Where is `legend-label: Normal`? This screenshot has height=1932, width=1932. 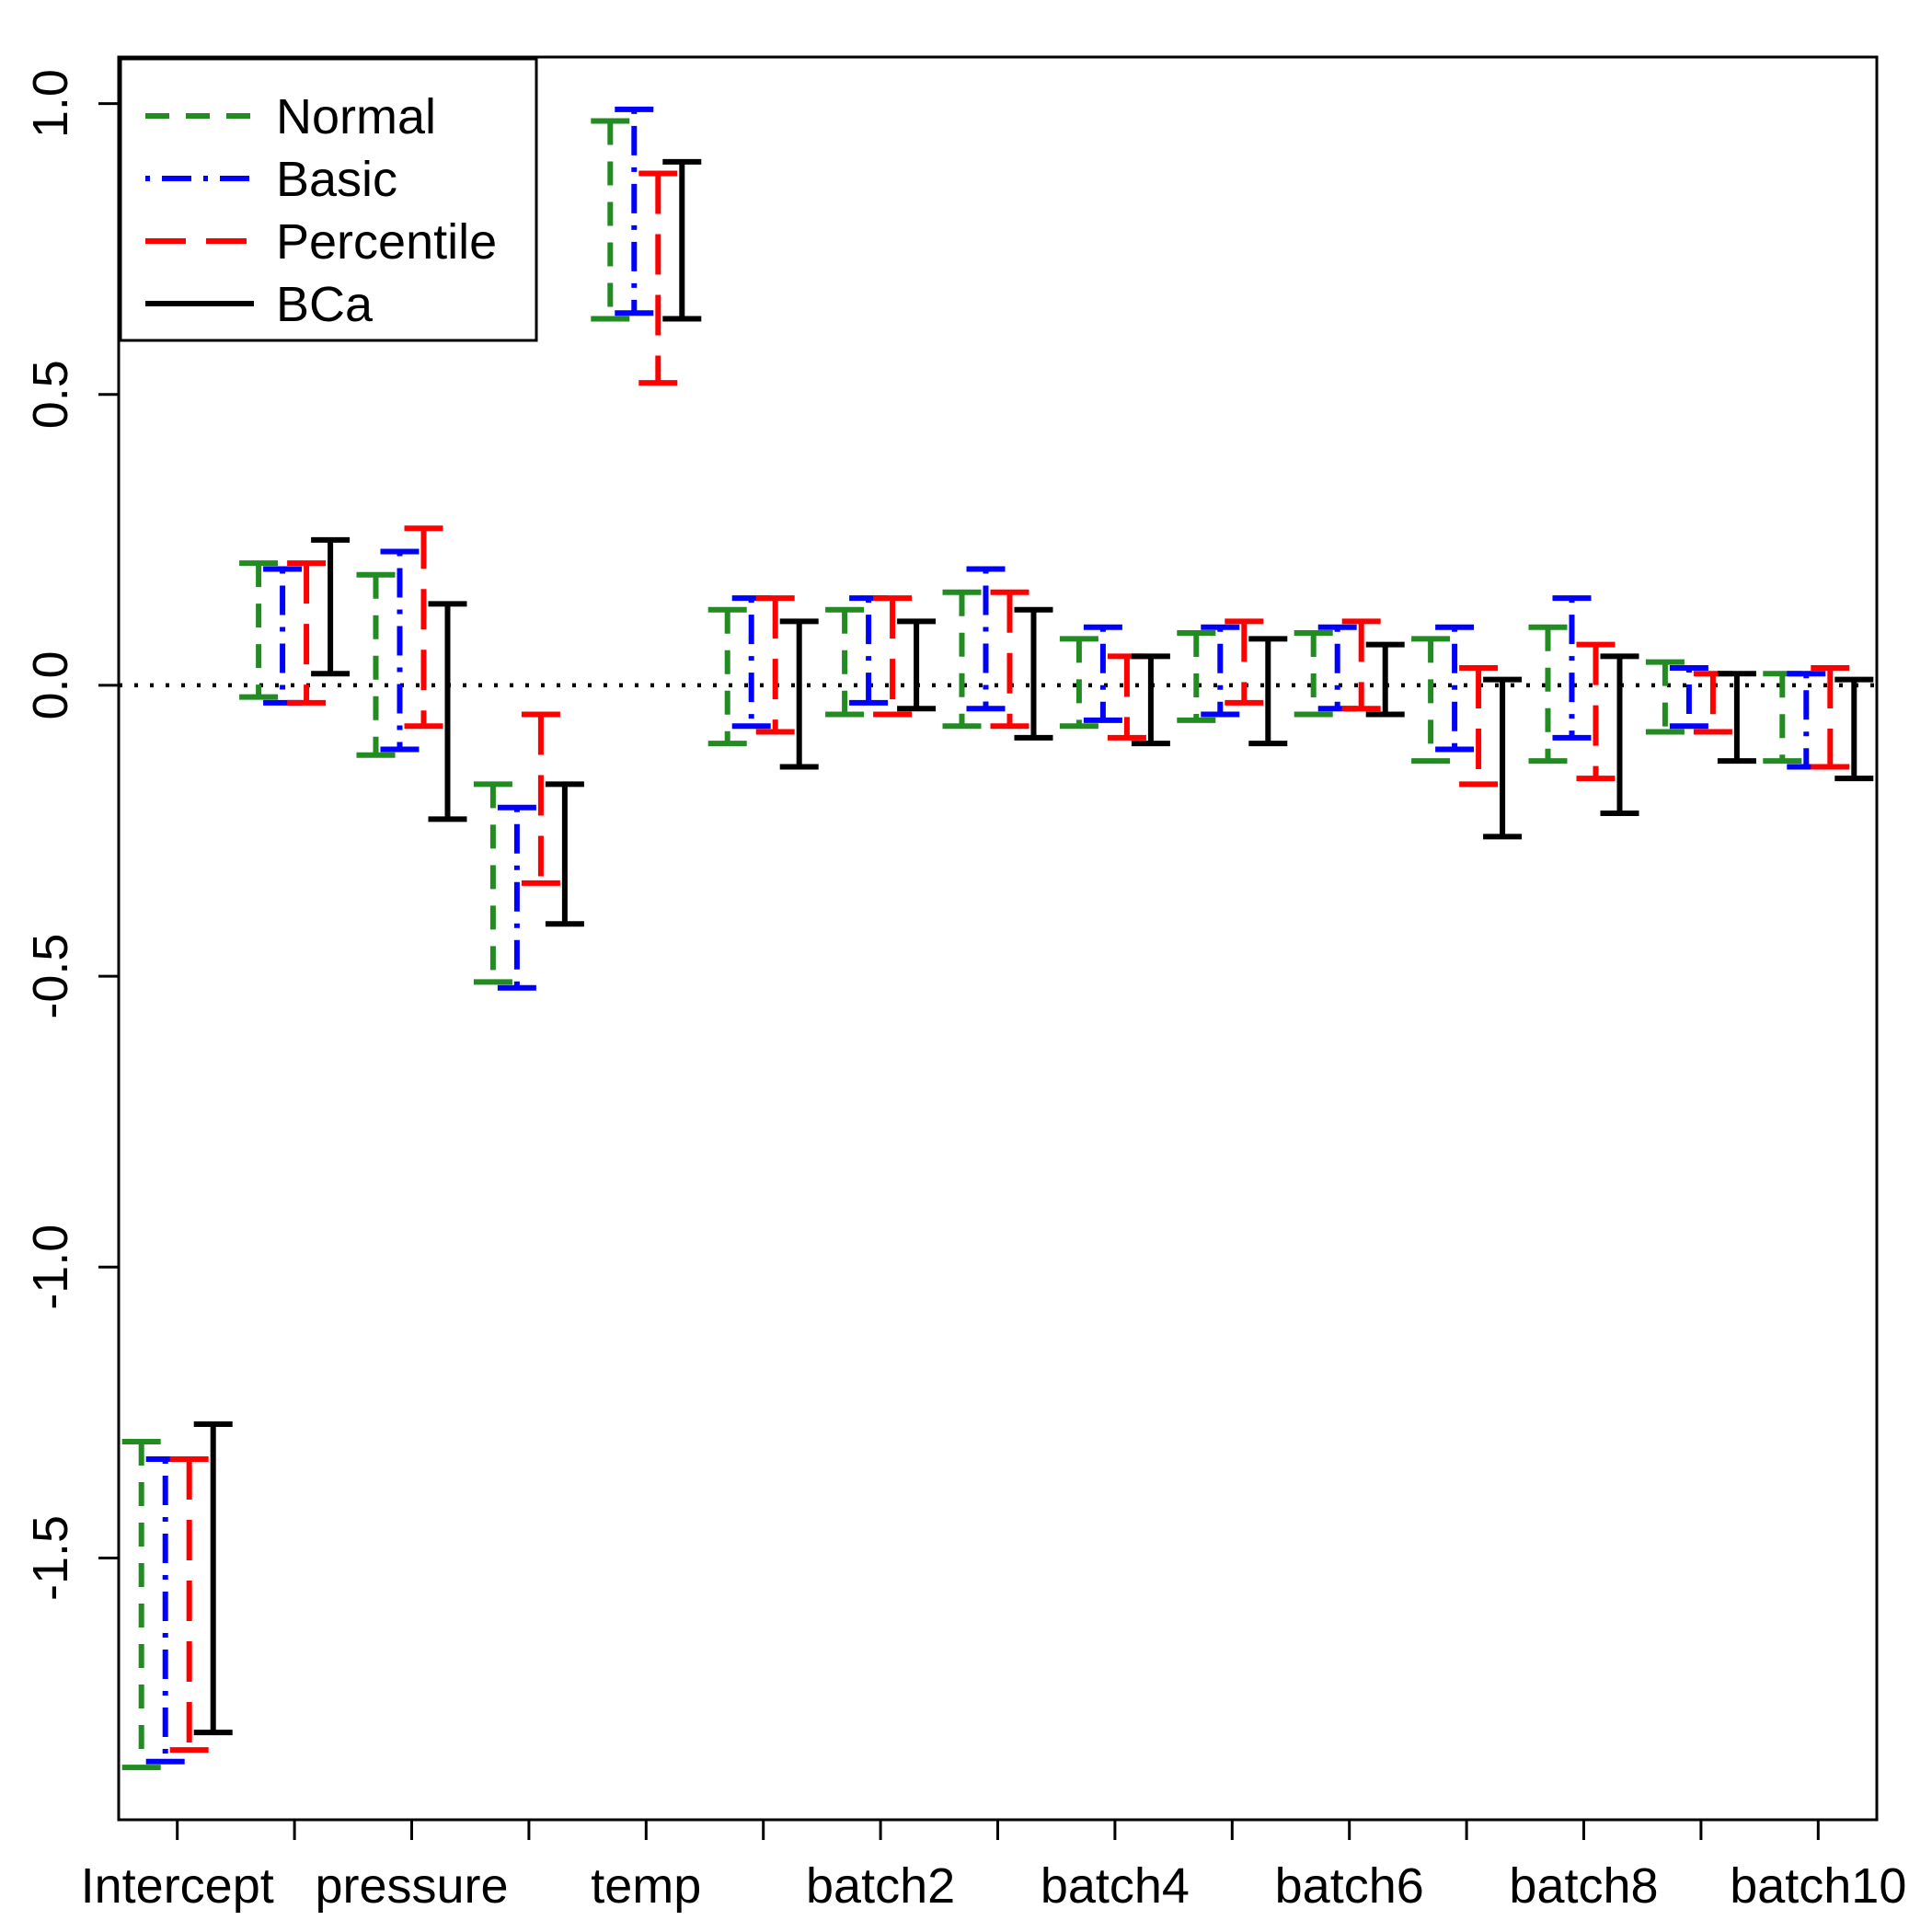 legend-label: Normal is located at coordinates (356, 116).